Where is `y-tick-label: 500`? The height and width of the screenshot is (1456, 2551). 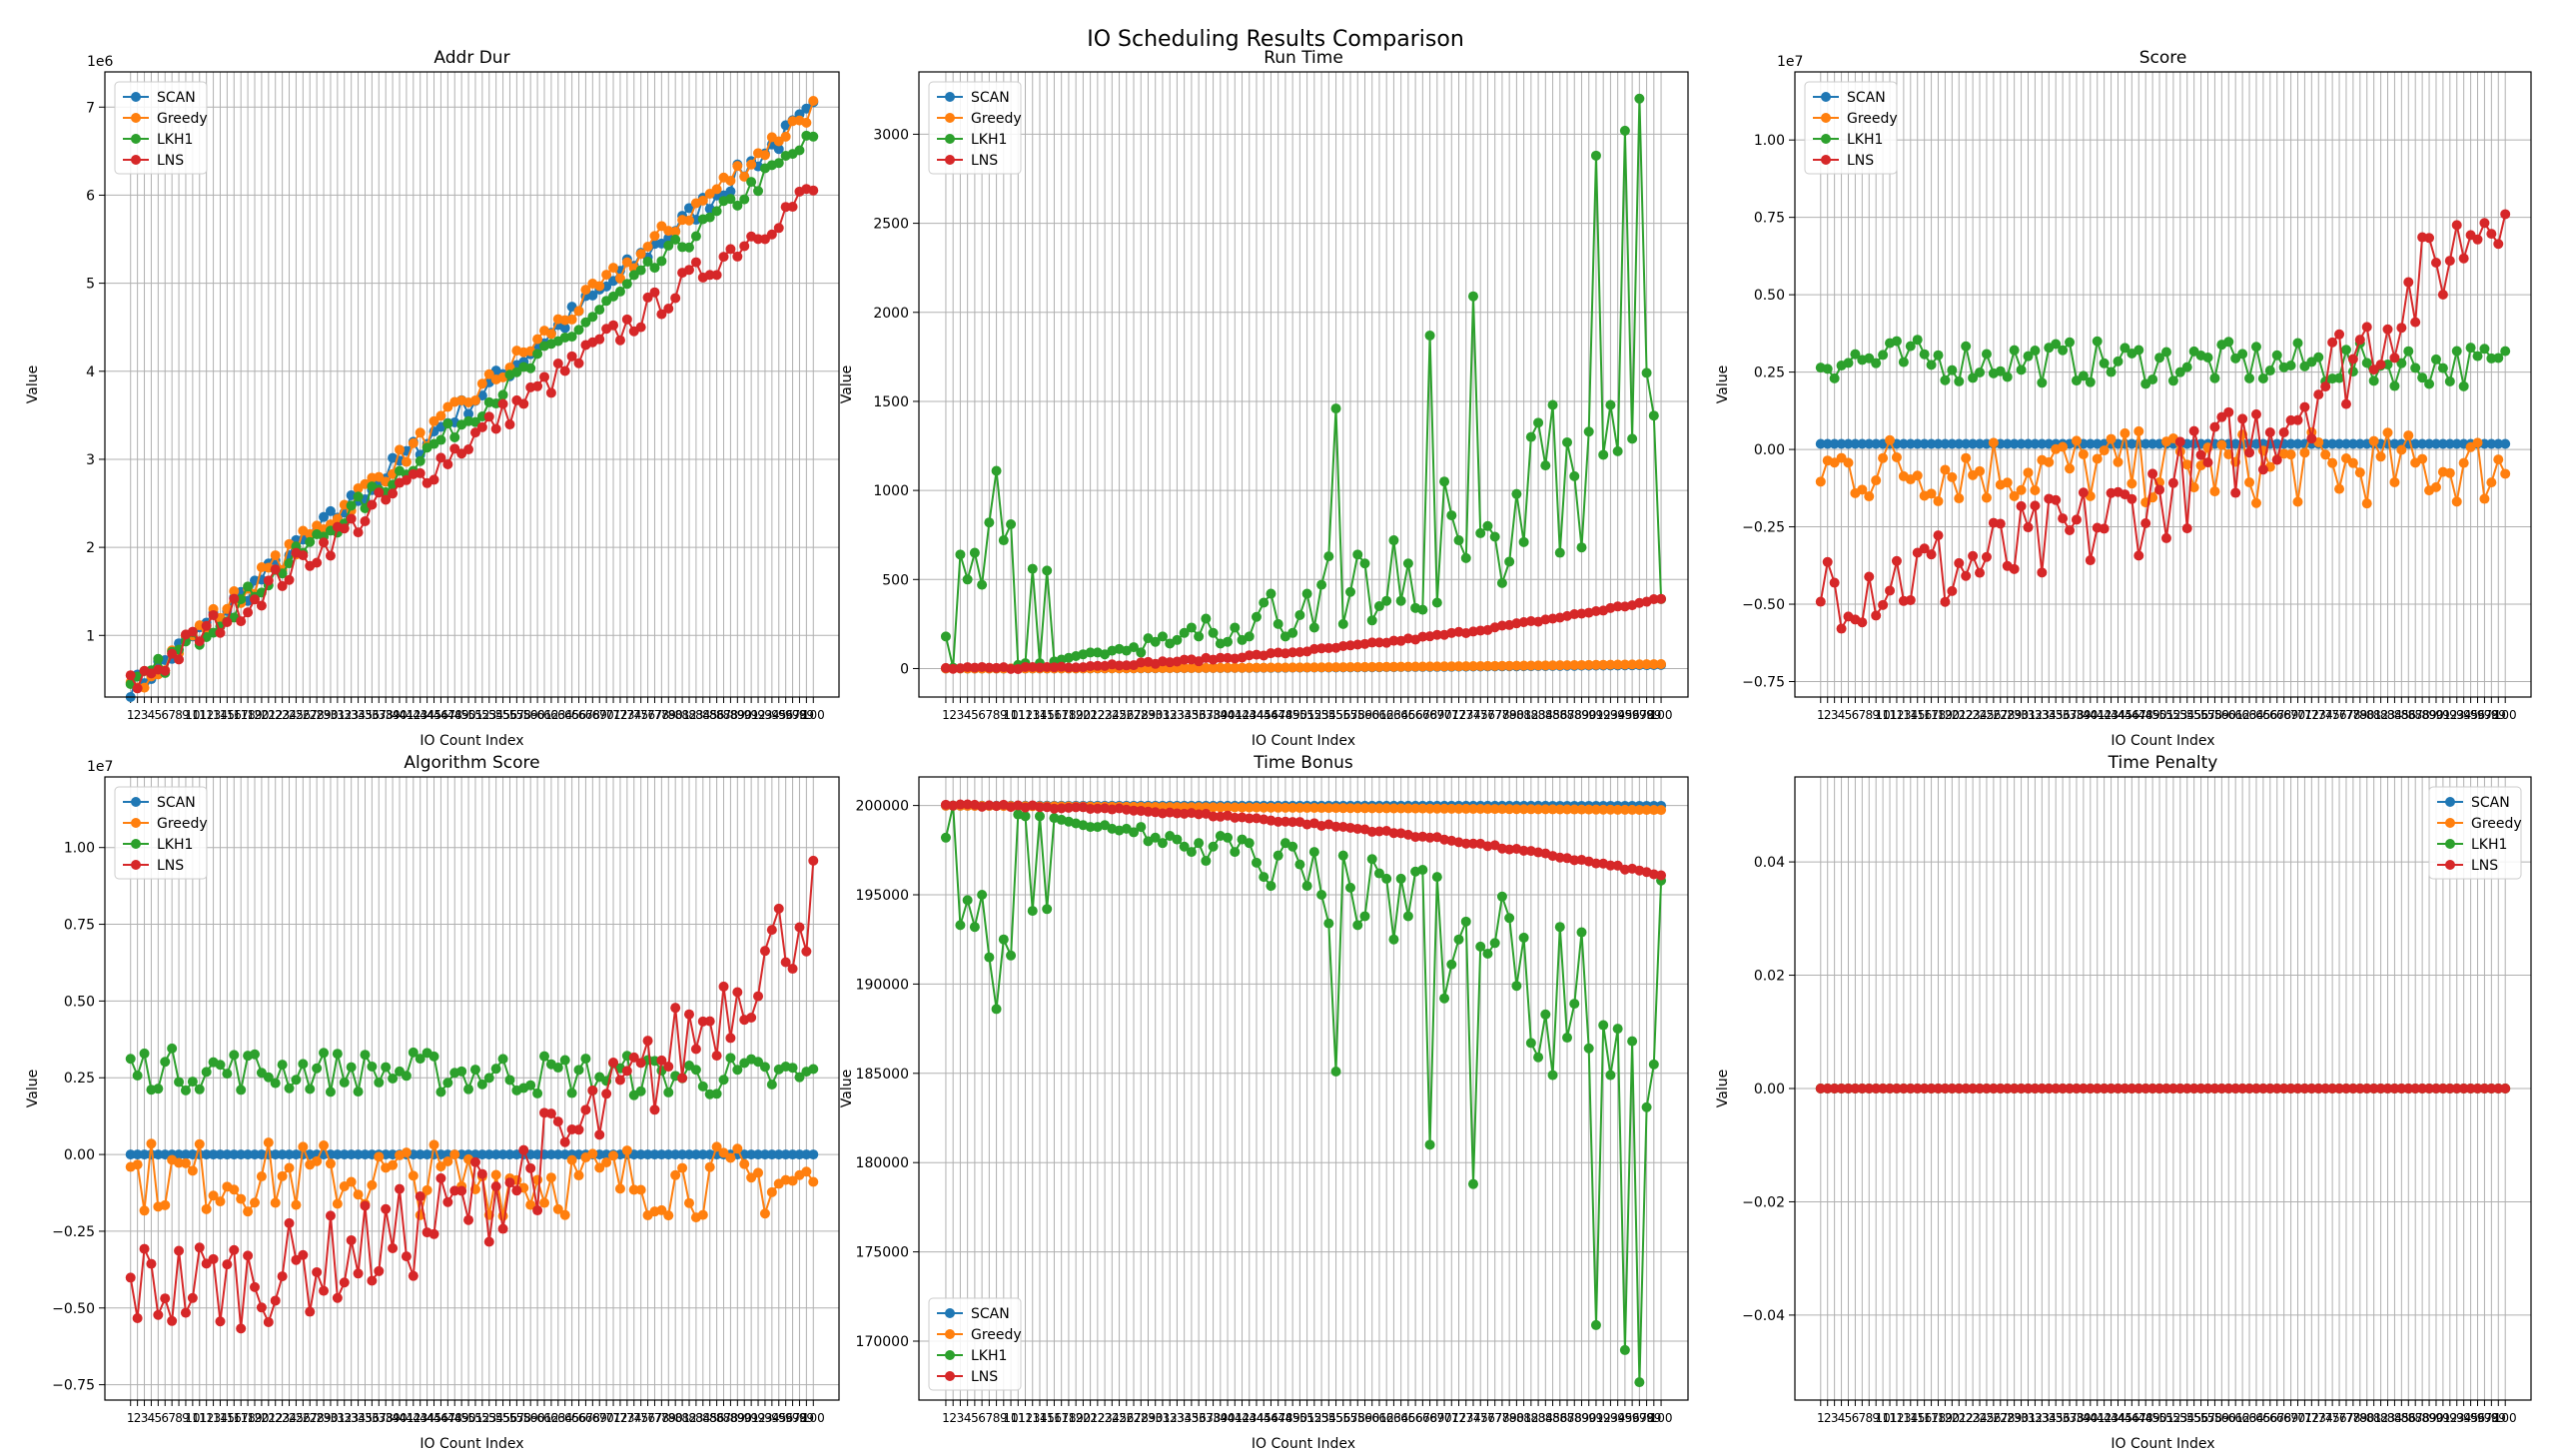 y-tick-label: 500 is located at coordinates (895, 580).